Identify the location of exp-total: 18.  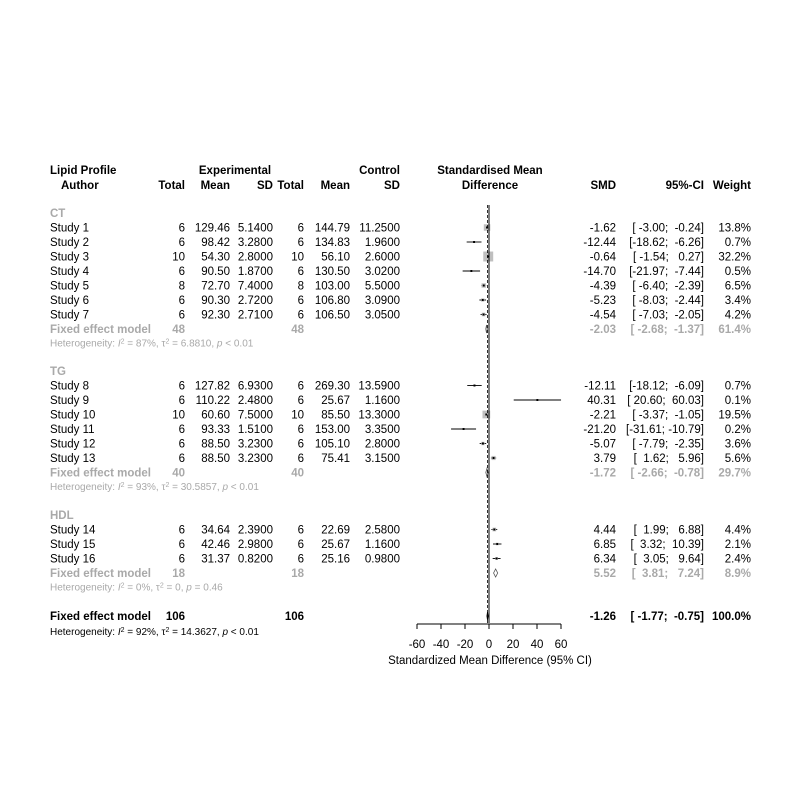
(178, 574).